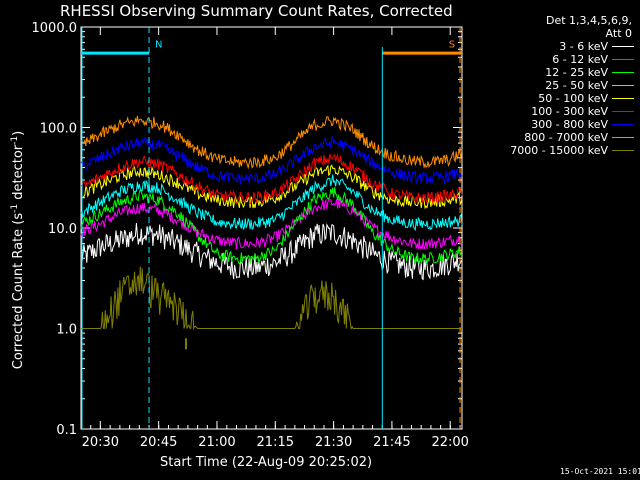 The height and width of the screenshot is (480, 640). I want to click on x-tick-label: 21:15, so click(275, 442).